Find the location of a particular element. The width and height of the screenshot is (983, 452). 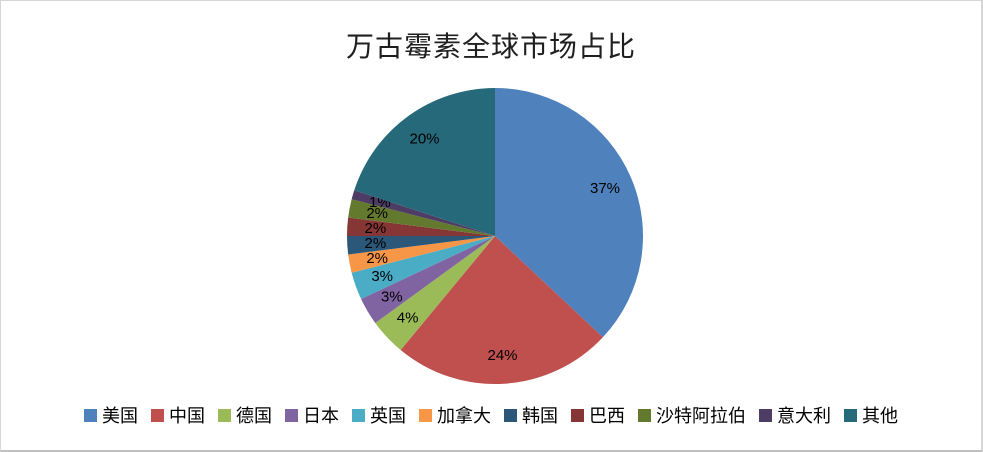

pie-data-label-4: 3% is located at coordinates (382, 276).